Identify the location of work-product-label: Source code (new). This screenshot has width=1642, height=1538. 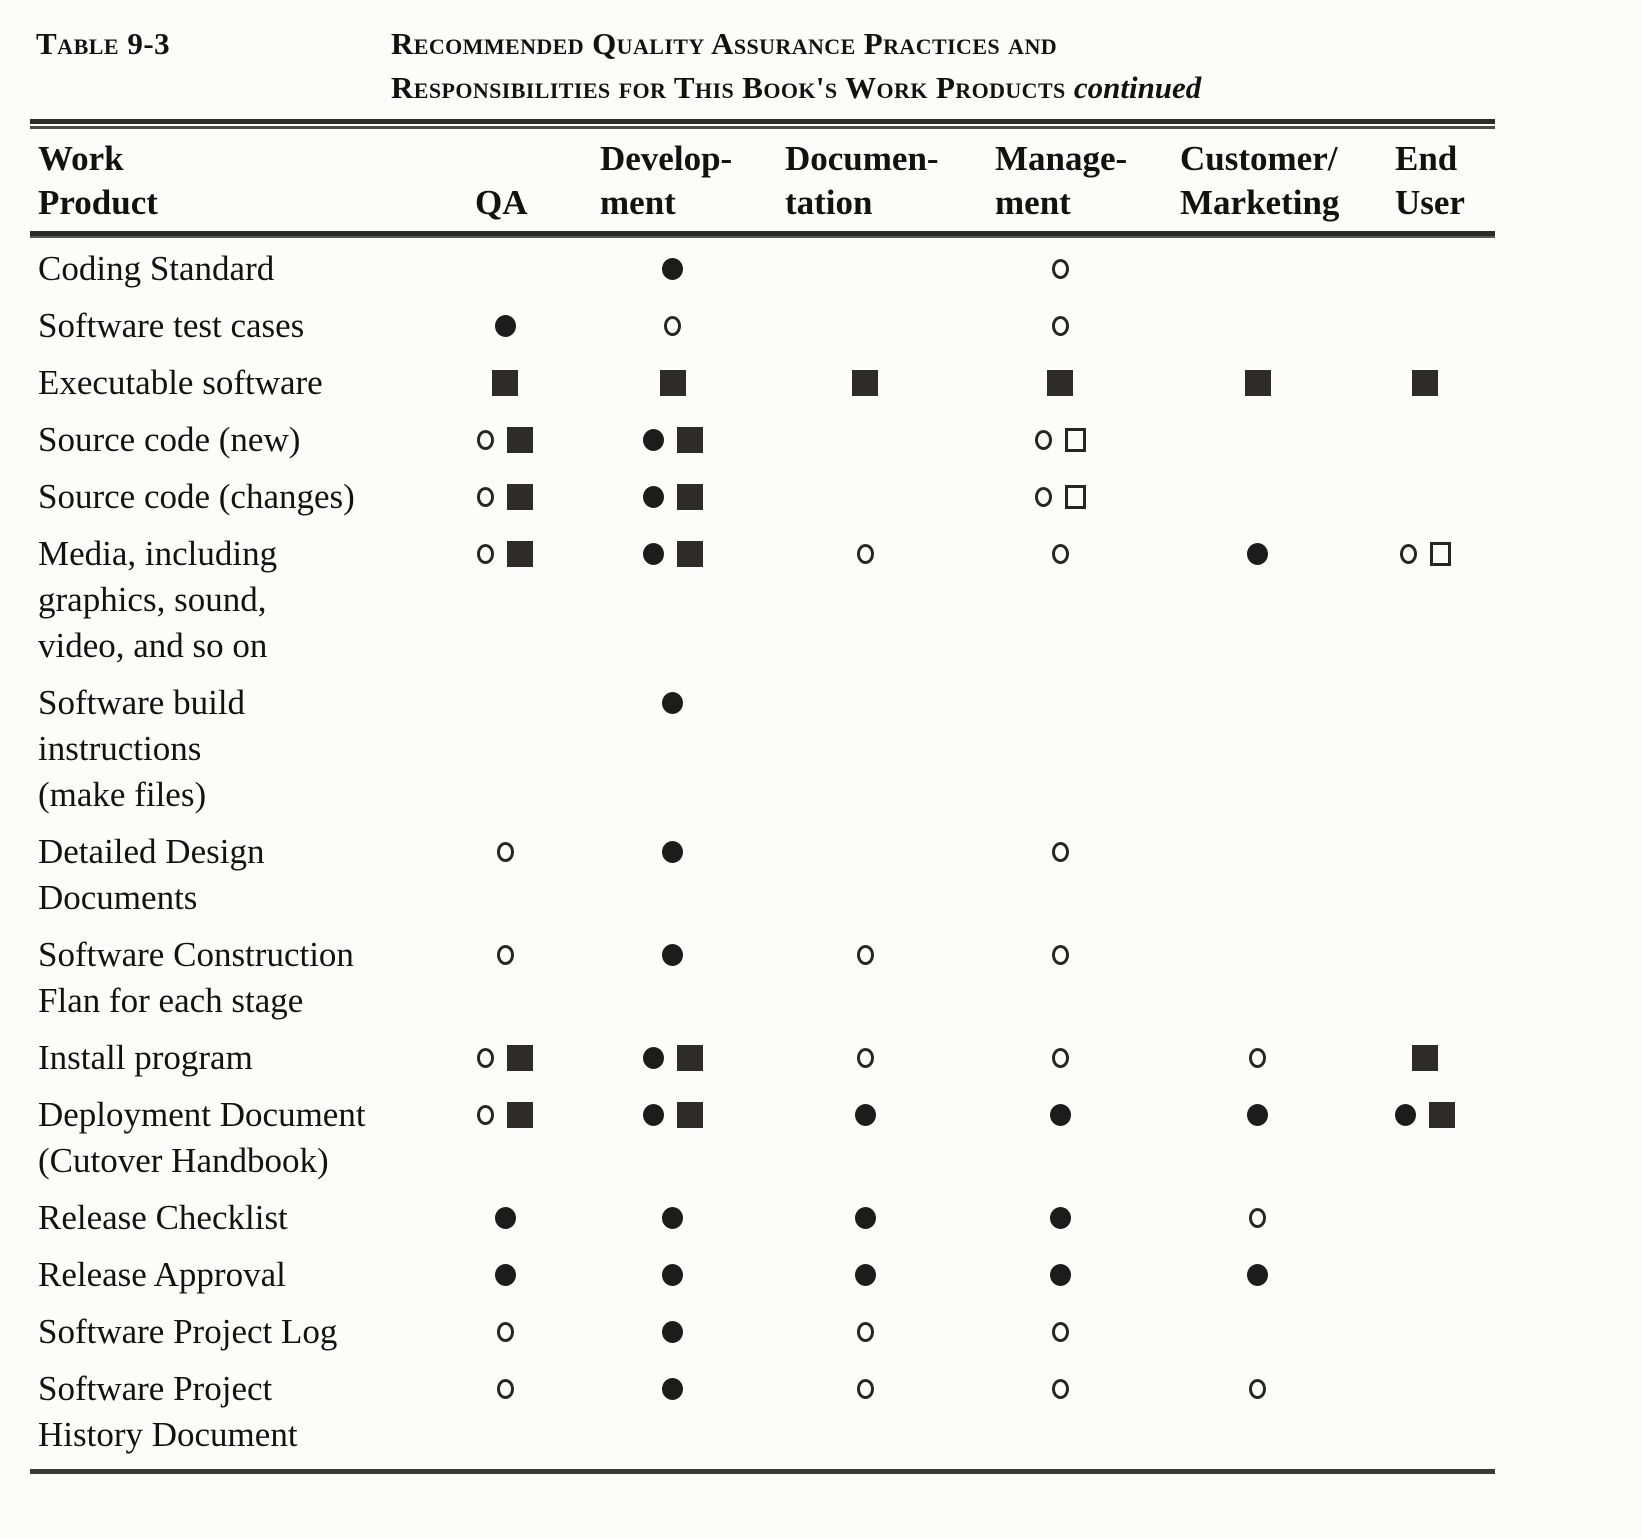
(169, 439).